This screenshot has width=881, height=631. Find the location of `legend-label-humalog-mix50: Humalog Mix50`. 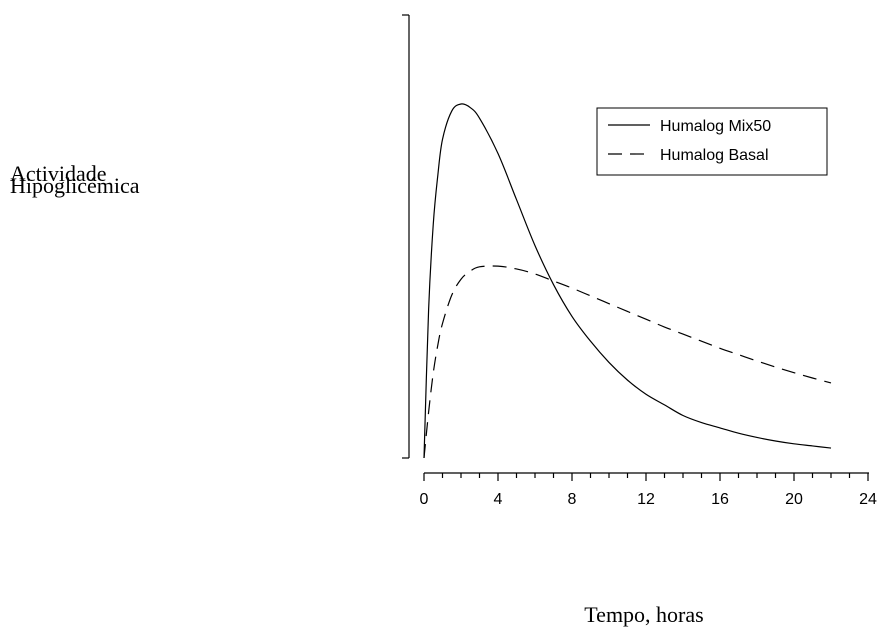

legend-label-humalog-mix50: Humalog Mix50 is located at coordinates (715, 126).